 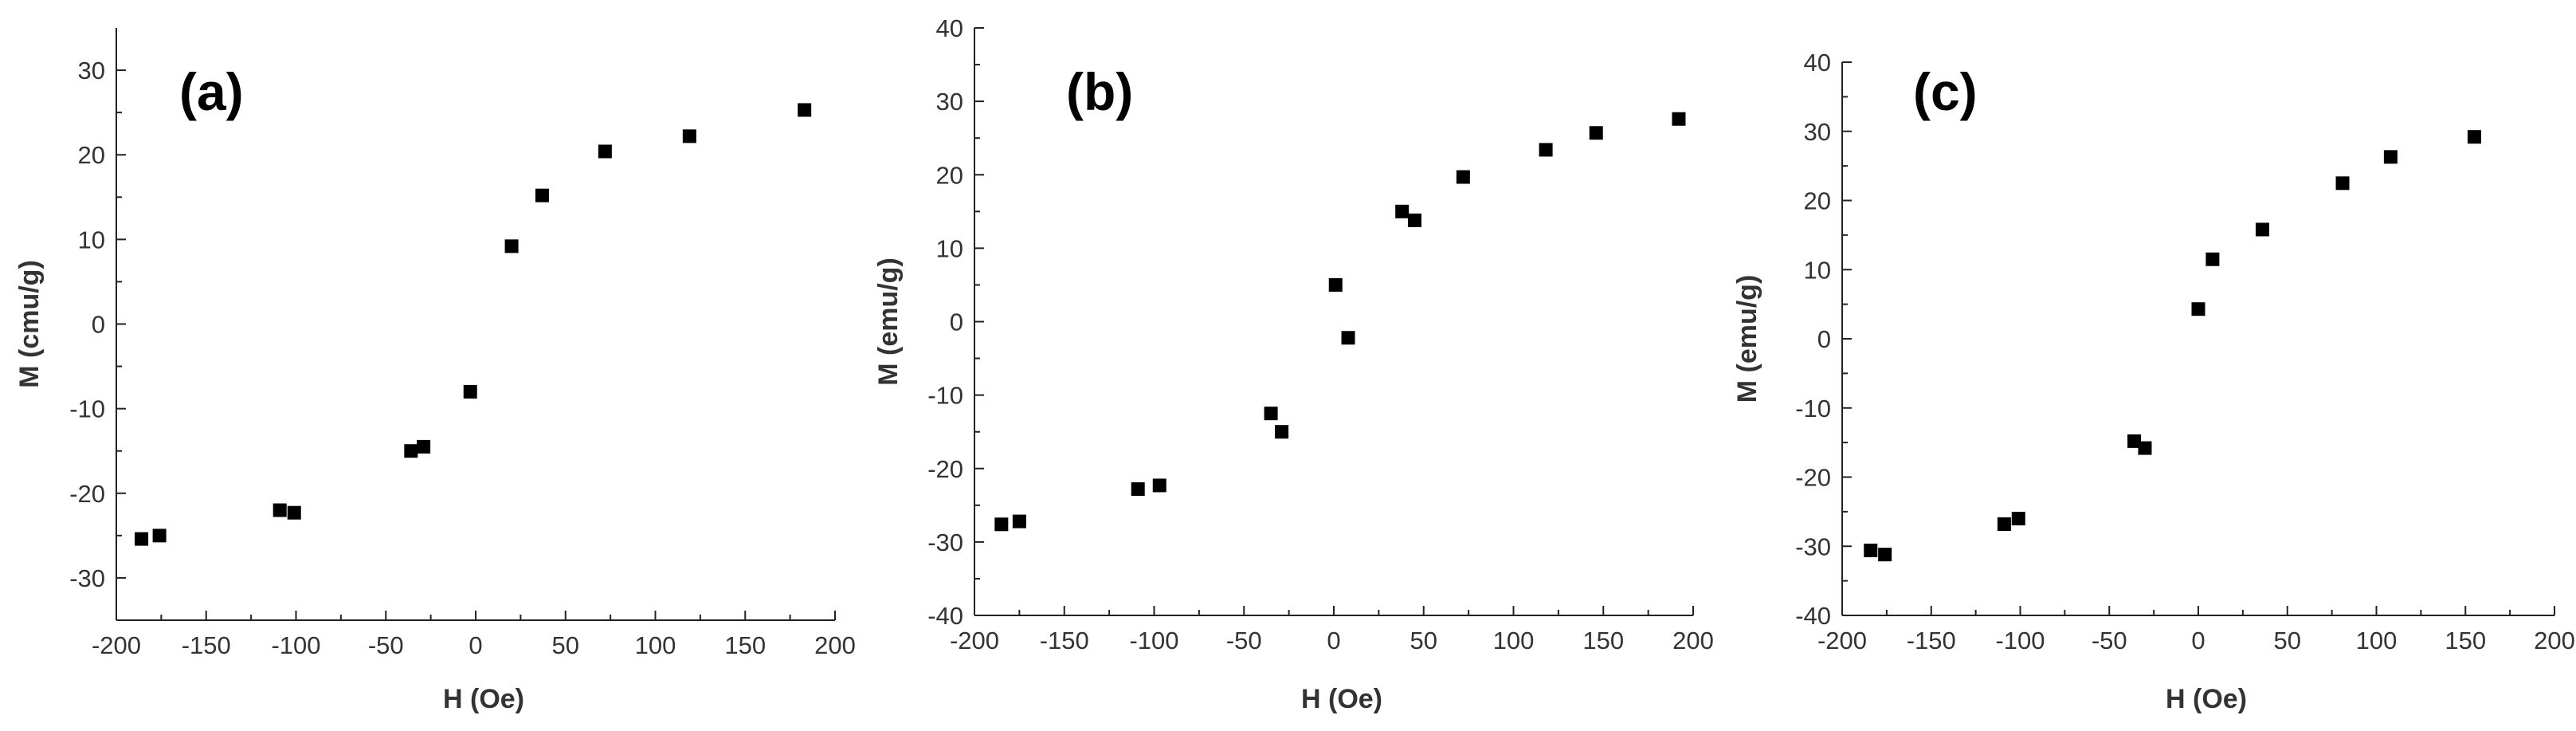 What do you see at coordinates (29, 324) in the screenshot?
I see `y-axis-label: M (cmu/g)` at bounding box center [29, 324].